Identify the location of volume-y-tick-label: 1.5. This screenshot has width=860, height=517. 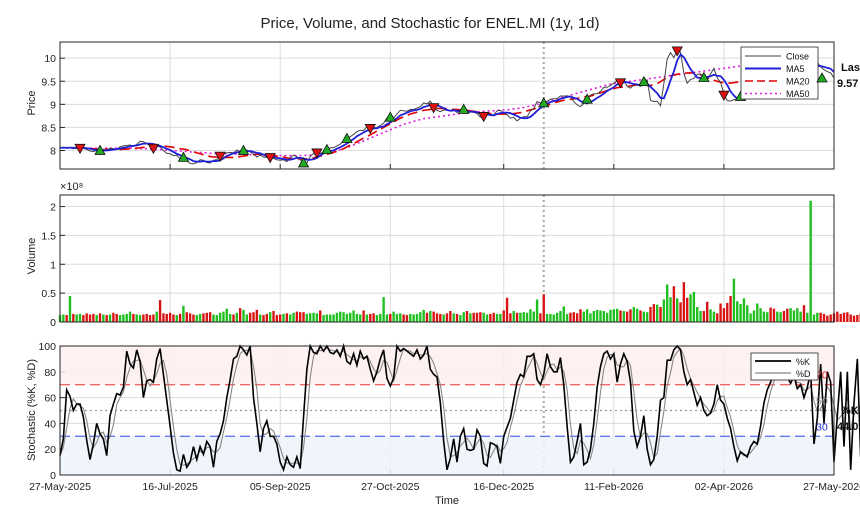
(48, 236).